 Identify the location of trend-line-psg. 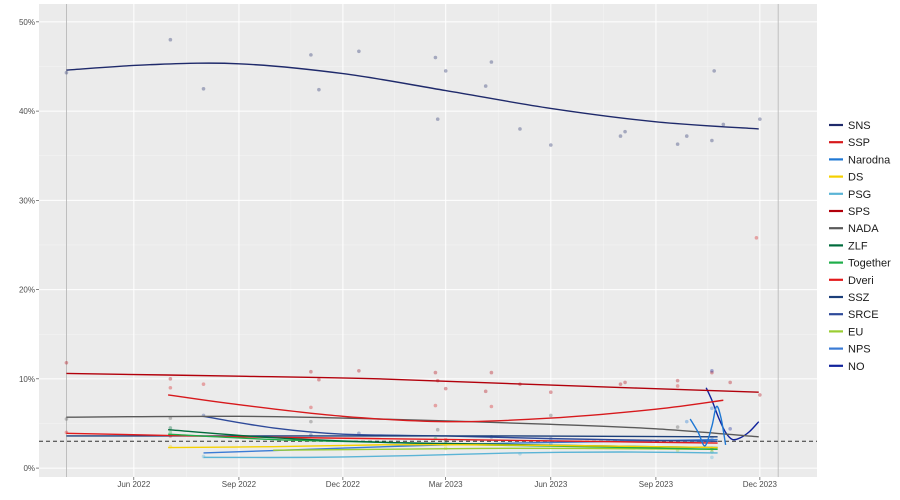
(460, 455).